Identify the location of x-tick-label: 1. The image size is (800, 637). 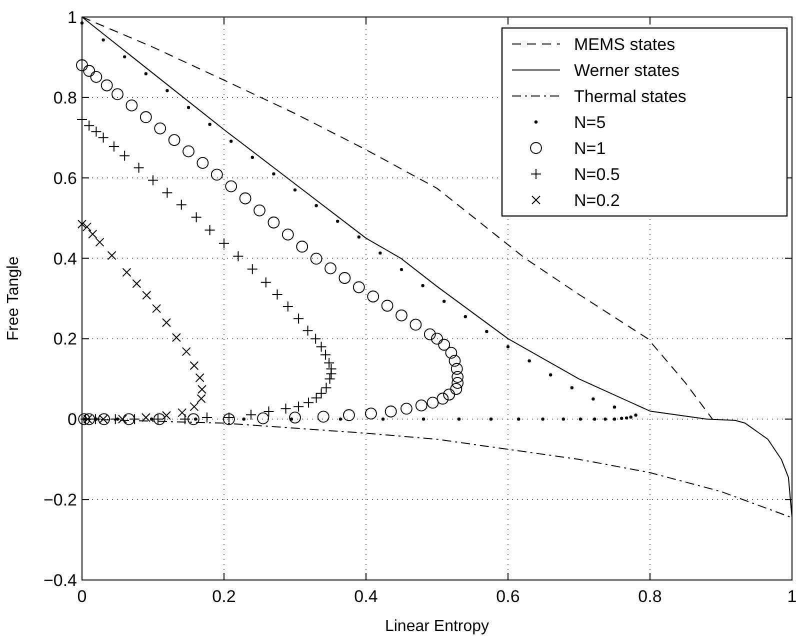
(792, 596).